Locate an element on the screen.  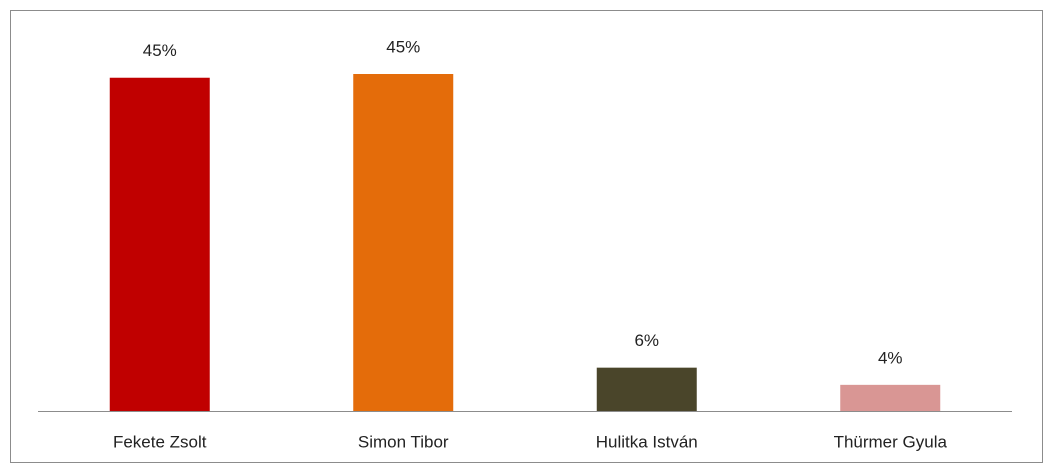
x-tick-label: Hulitka István is located at coordinates (647, 441).